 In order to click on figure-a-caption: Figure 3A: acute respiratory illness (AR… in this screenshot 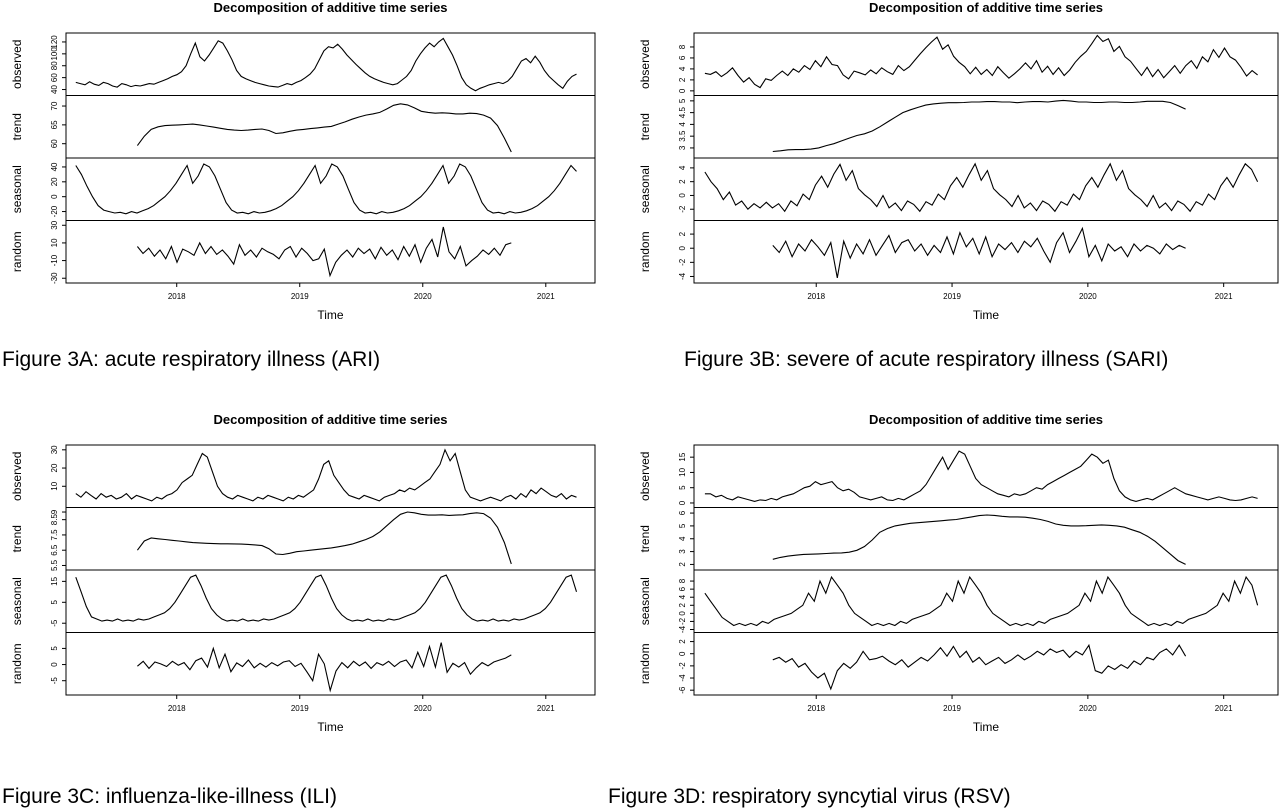, I will do `click(191, 359)`.